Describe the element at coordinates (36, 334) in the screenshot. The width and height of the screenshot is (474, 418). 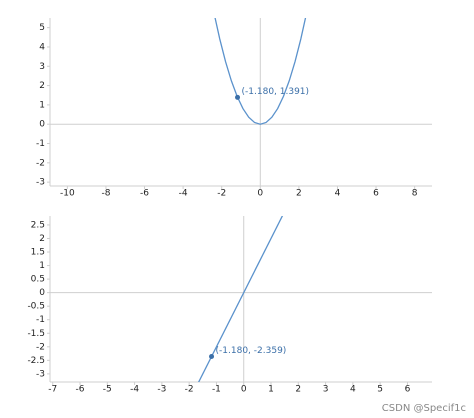
I see `y-tick-label: -1.5` at that location.